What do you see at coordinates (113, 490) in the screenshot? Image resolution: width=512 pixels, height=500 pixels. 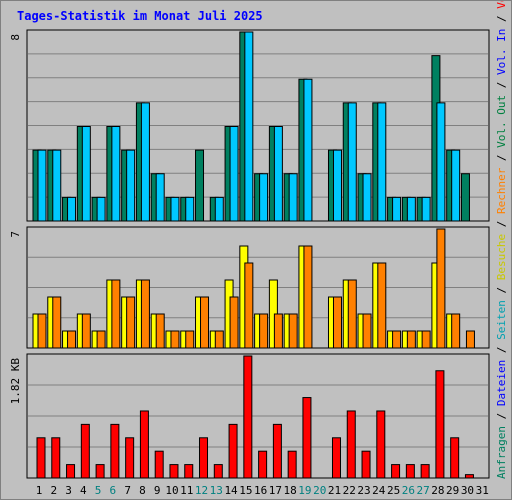 I see `x-tick-label: 6` at bounding box center [113, 490].